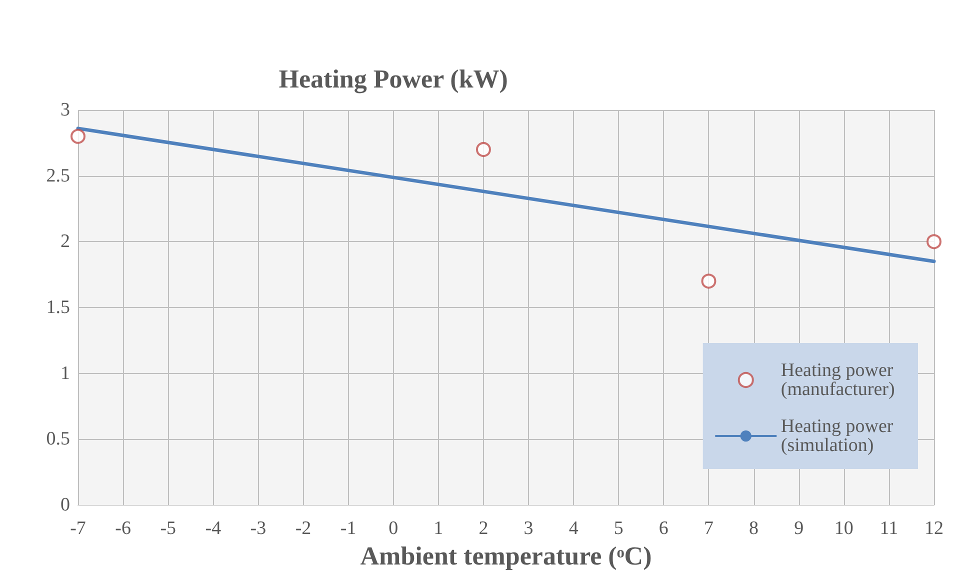 The height and width of the screenshot is (581, 956). What do you see at coordinates (393, 528) in the screenshot?
I see `x-tick-label: 0` at bounding box center [393, 528].